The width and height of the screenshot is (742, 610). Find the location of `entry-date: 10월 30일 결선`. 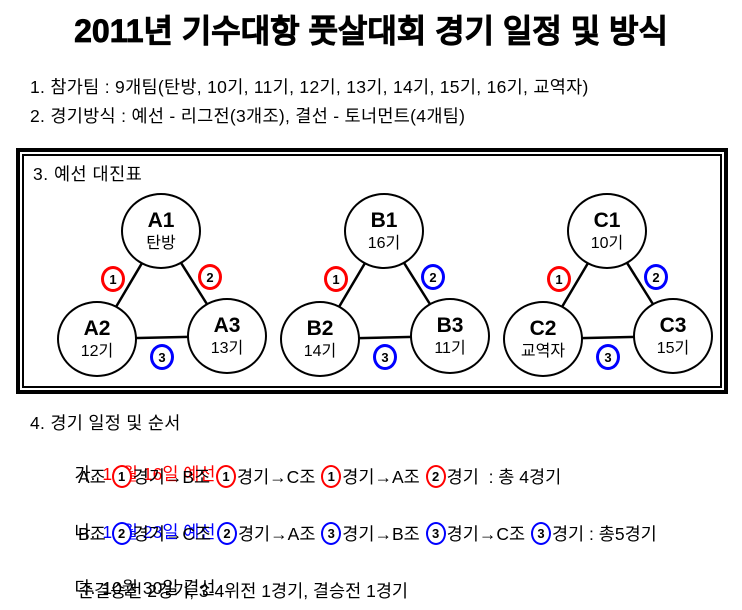

entry-date: 10월 30일 결선 is located at coordinates (159, 588).